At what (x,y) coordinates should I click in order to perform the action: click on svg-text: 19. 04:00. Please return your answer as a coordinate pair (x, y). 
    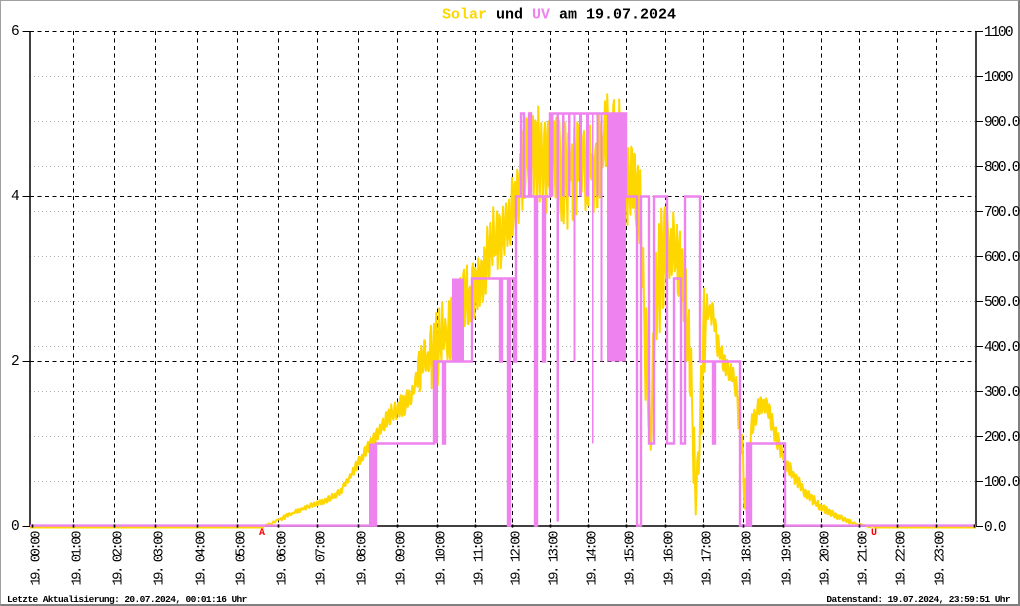
    Looking at the image, I should click on (202, 558).